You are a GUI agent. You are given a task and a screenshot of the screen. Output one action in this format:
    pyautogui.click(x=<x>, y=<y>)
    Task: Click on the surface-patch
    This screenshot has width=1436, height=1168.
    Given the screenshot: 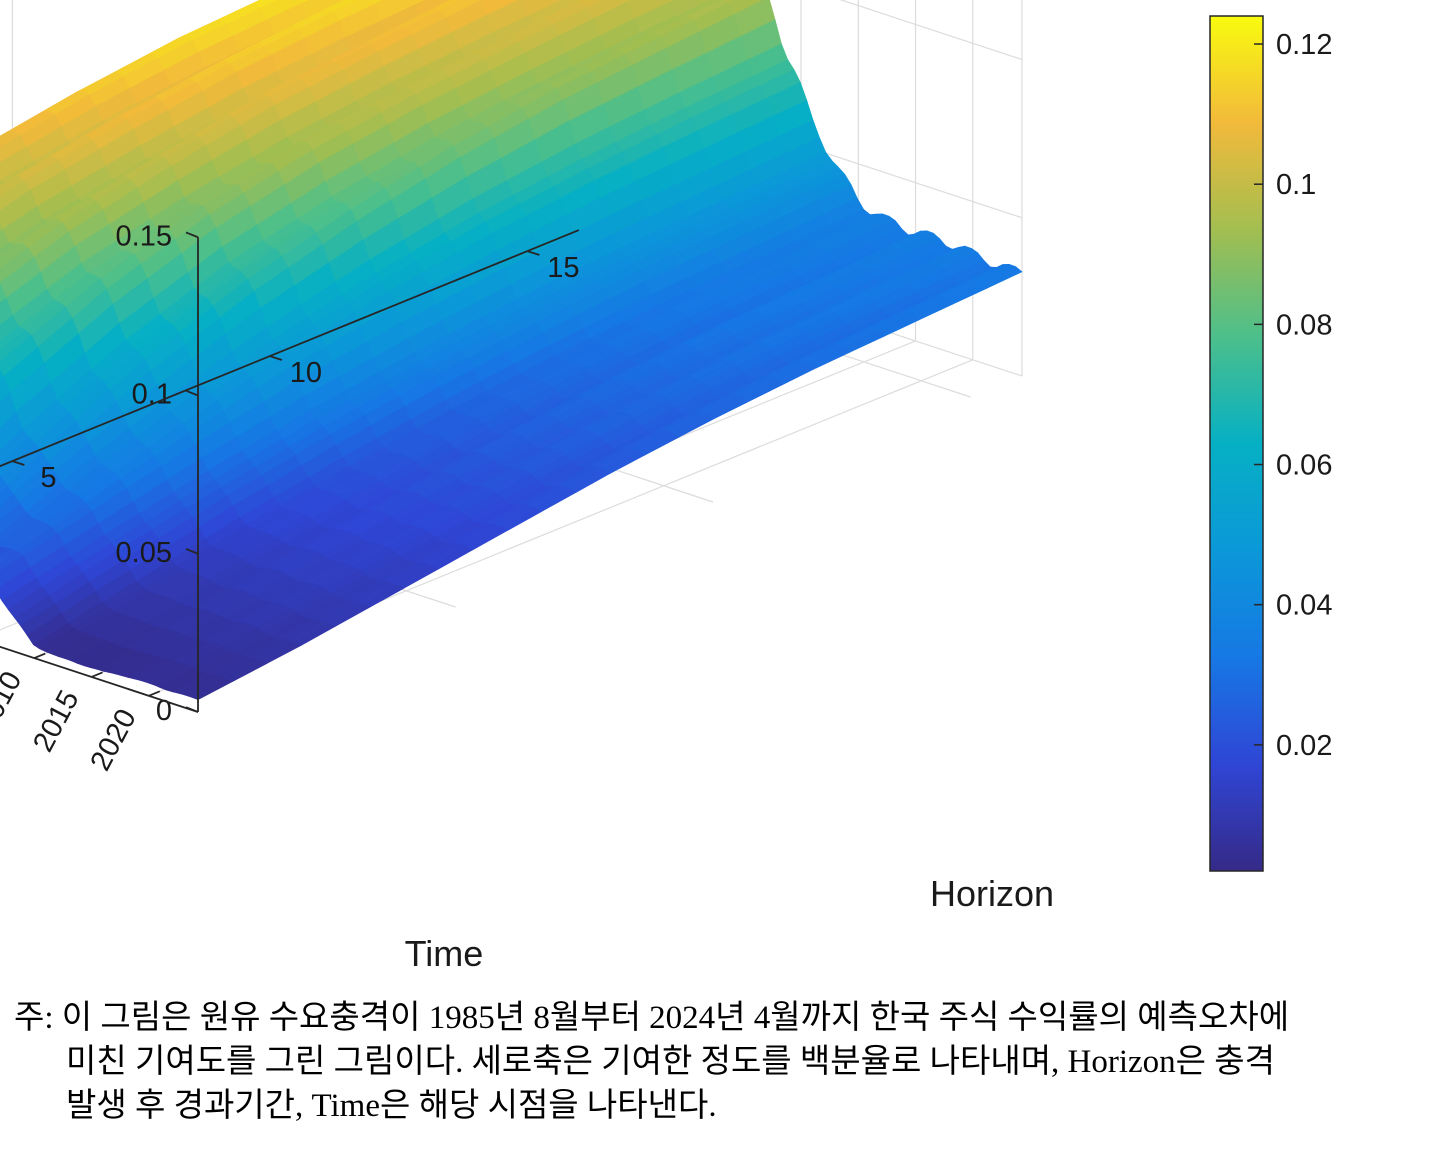 What is the action you would take?
    pyautogui.click(x=212, y=689)
    